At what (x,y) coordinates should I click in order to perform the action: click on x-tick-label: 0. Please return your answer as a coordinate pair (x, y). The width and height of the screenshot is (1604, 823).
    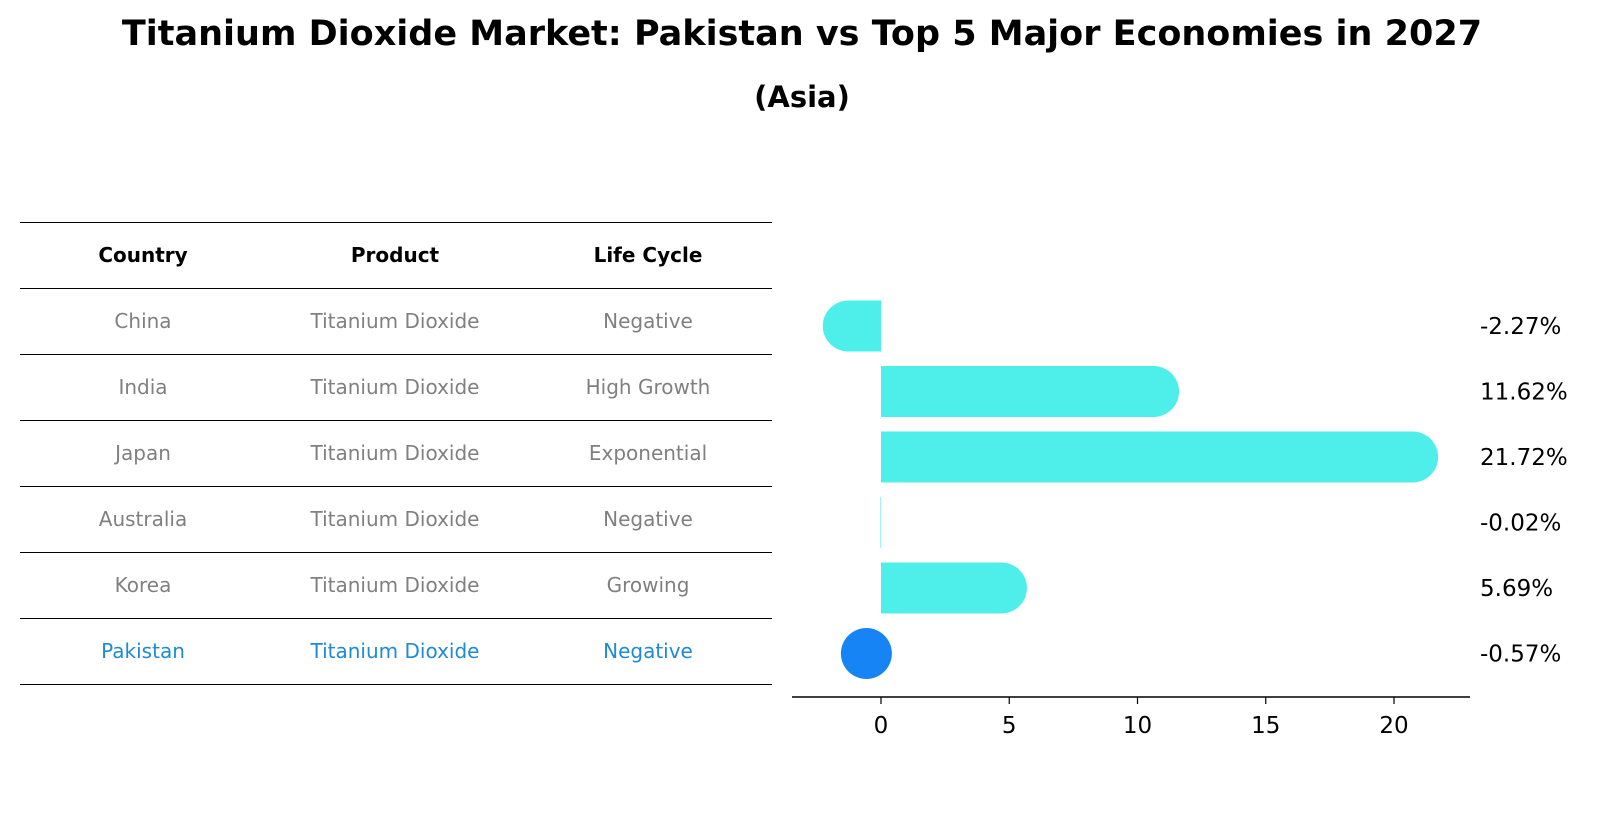
    Looking at the image, I should click on (881, 726).